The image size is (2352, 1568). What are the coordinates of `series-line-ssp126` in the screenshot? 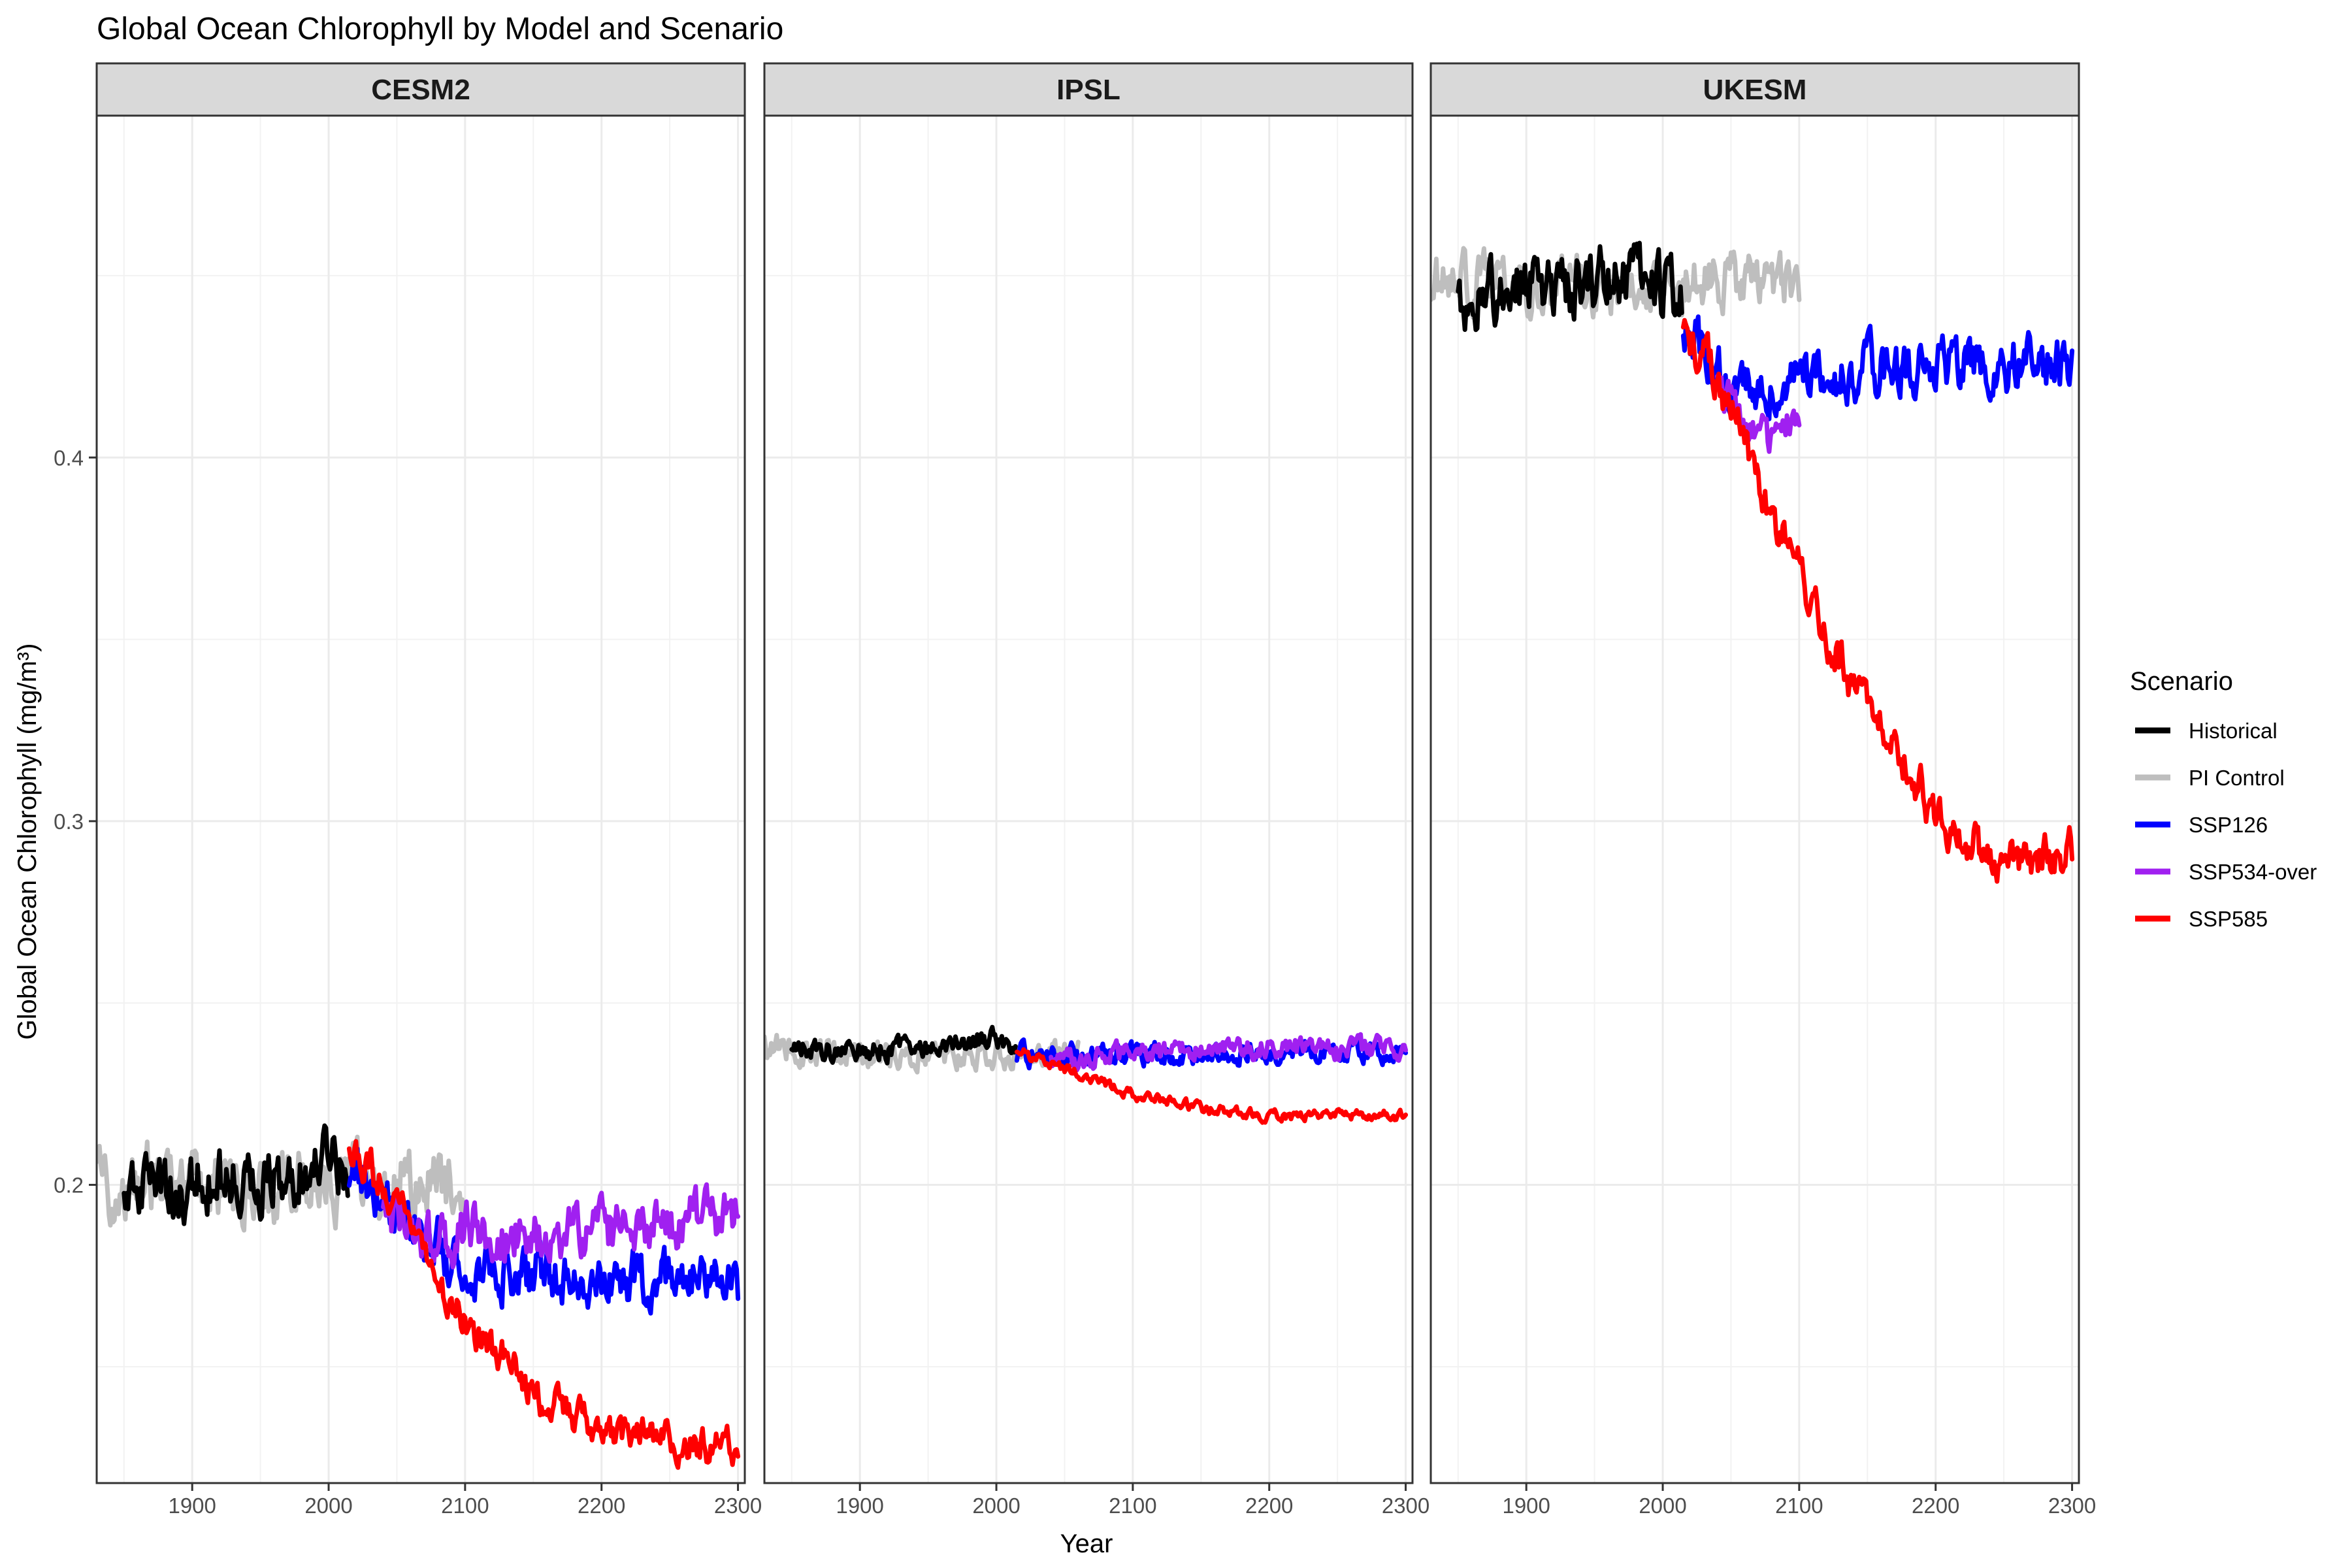 It's located at (1877, 367).